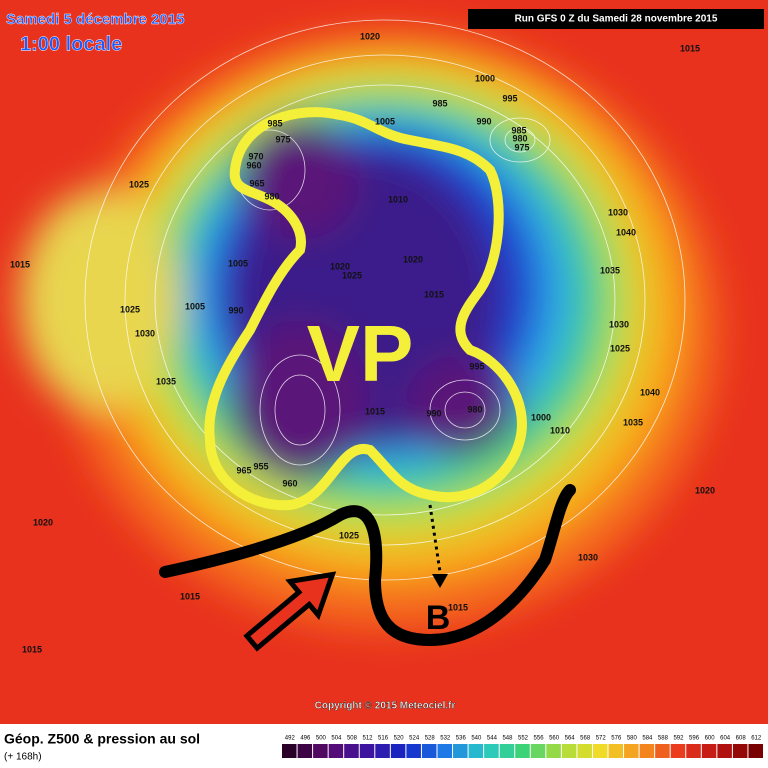 The width and height of the screenshot is (768, 768). I want to click on scale-label: 552, so click(523, 739).